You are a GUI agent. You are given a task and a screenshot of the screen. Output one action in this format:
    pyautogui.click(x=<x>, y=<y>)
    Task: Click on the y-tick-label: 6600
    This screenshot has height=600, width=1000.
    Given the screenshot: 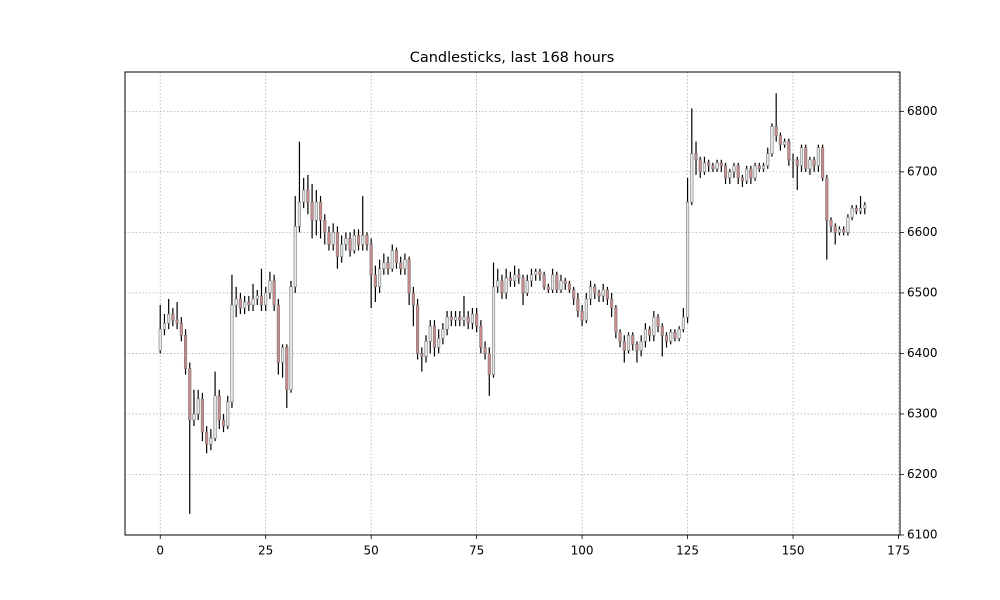 What is the action you would take?
    pyautogui.click(x=922, y=232)
    